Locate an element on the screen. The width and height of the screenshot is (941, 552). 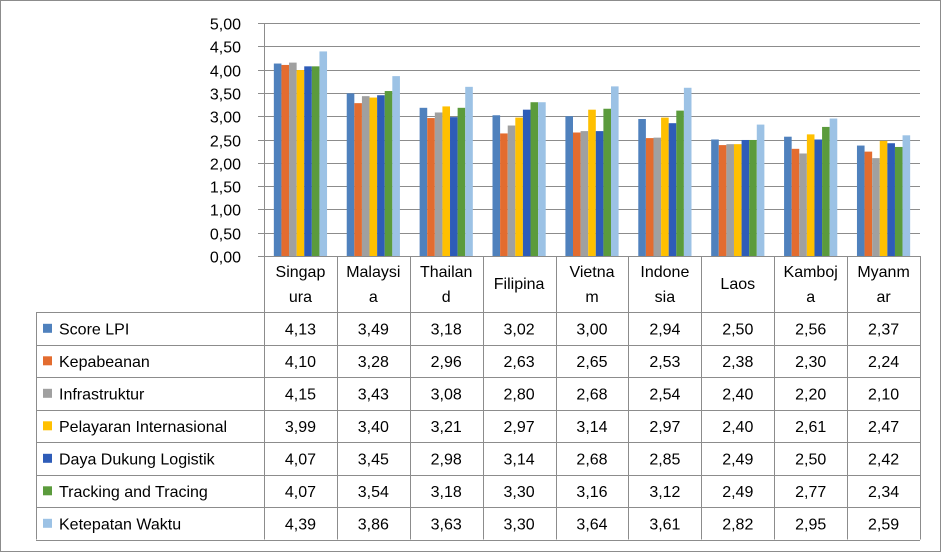
table-cell-value: 2,56 is located at coordinates (810, 329).